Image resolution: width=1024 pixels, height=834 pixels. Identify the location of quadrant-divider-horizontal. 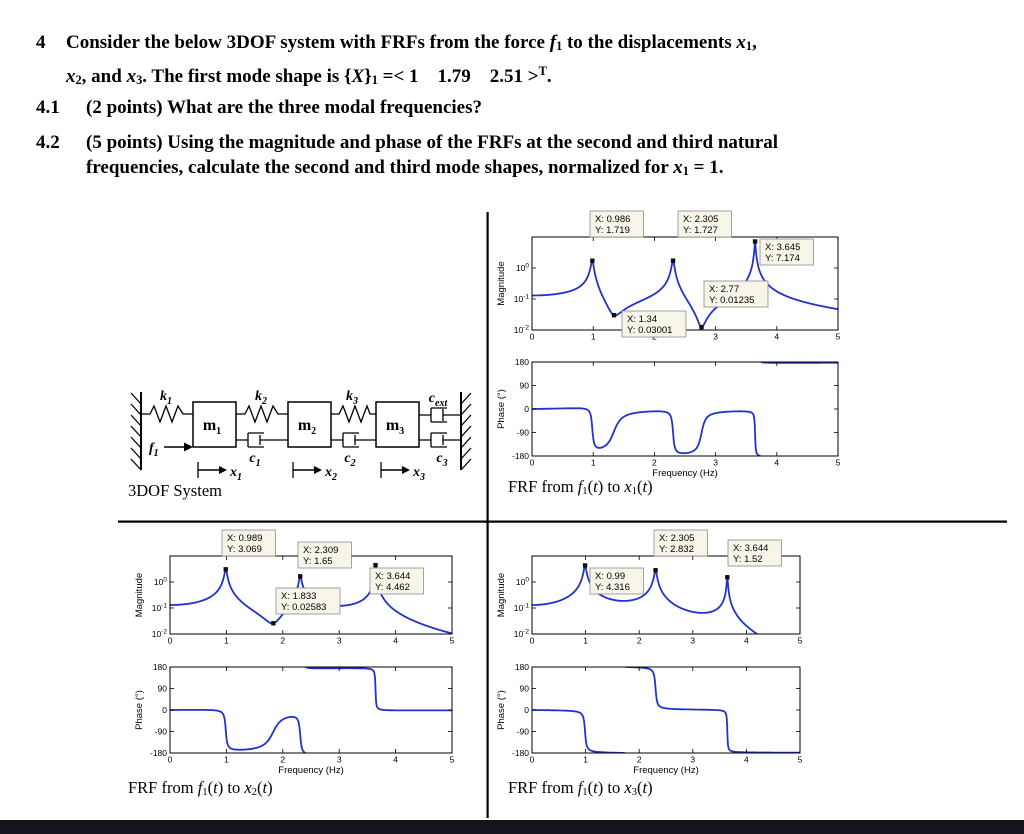
(562, 521).